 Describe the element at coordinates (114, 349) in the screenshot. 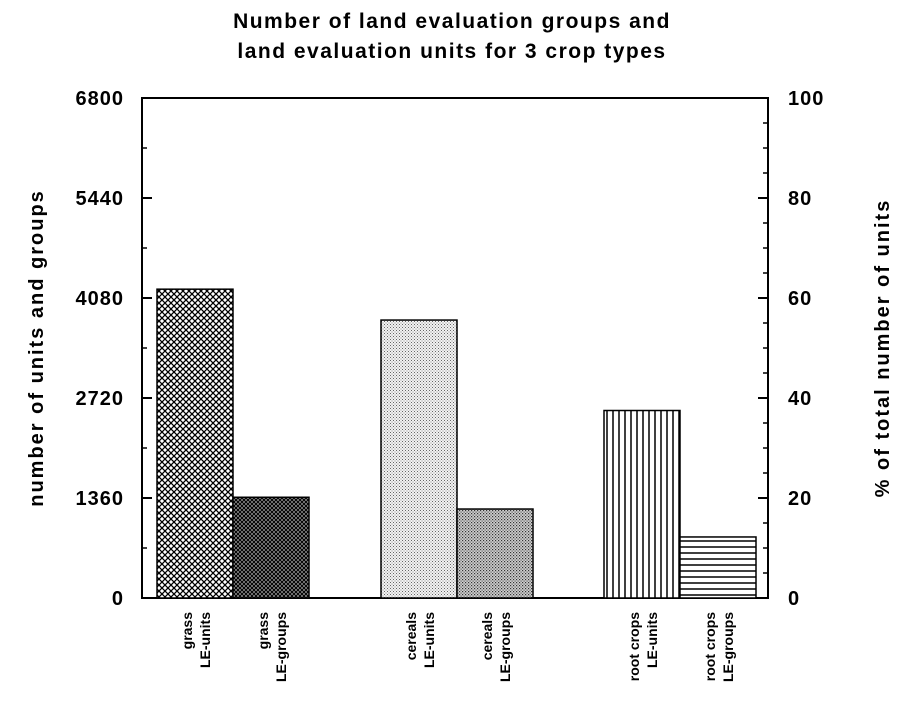

I see `left-axis-ticks: 0 1360 2720 4080 5440 6800` at that location.